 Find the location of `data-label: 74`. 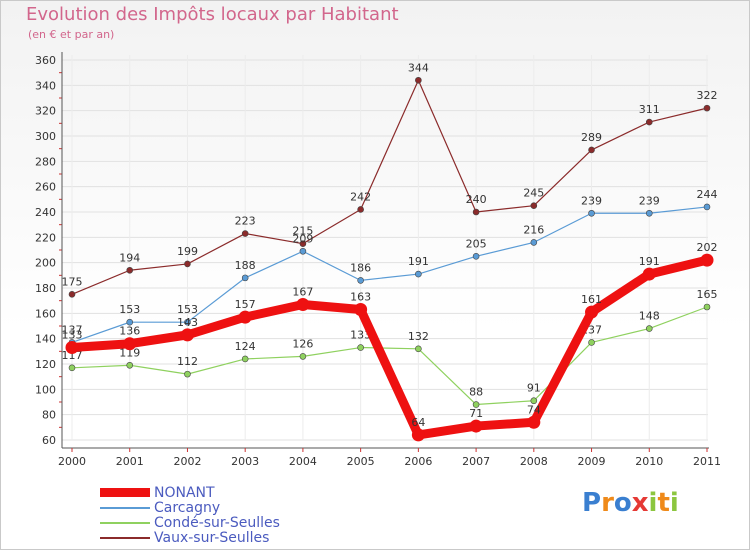

data-label: 74 is located at coordinates (534, 409).